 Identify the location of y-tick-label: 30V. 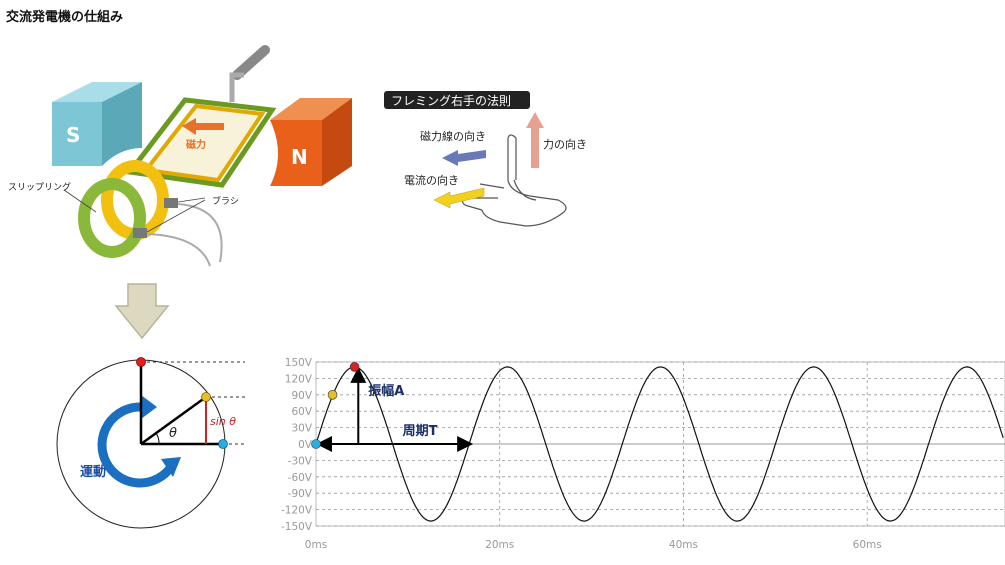
(301, 429).